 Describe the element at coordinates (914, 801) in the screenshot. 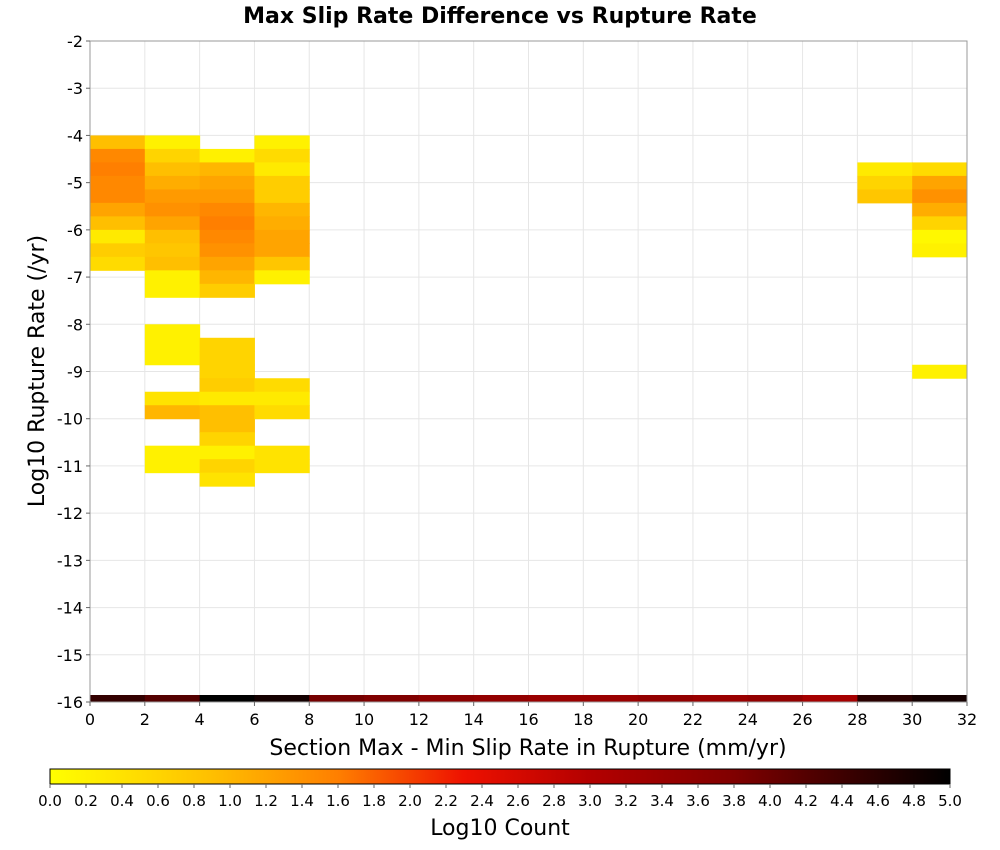

I see `colorbar-tick-label: 4.8` at that location.